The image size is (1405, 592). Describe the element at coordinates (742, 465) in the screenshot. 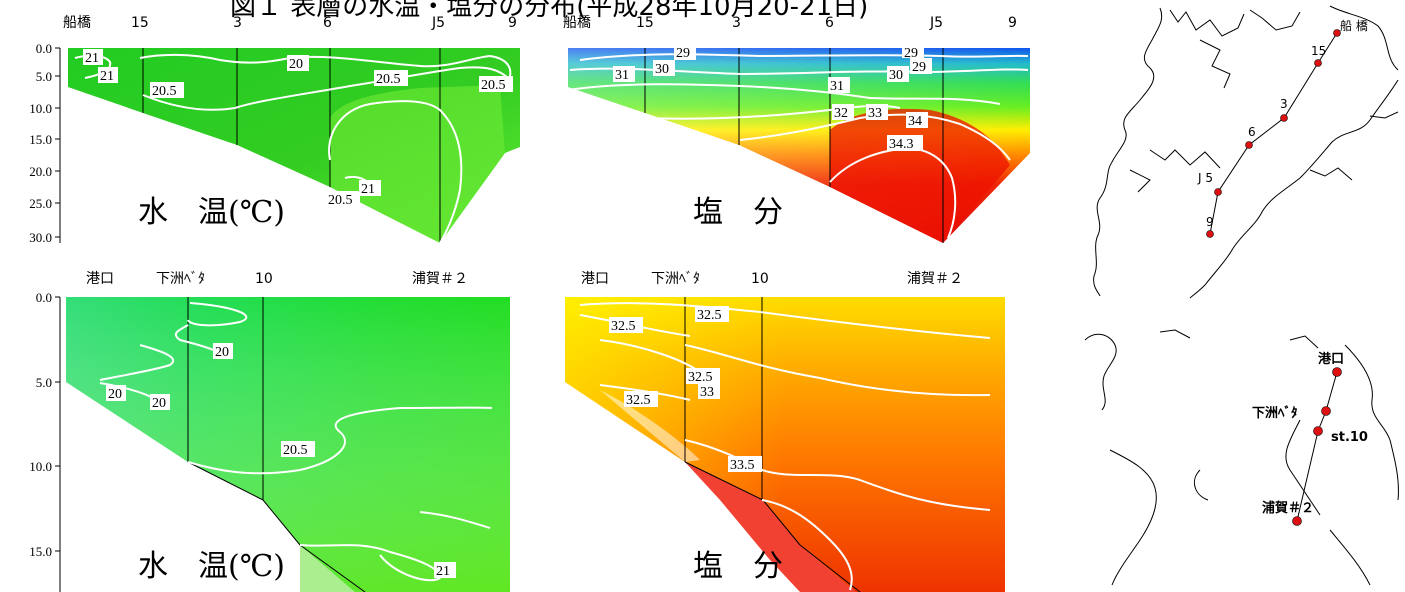

I see `contour-label: 33.5` at that location.